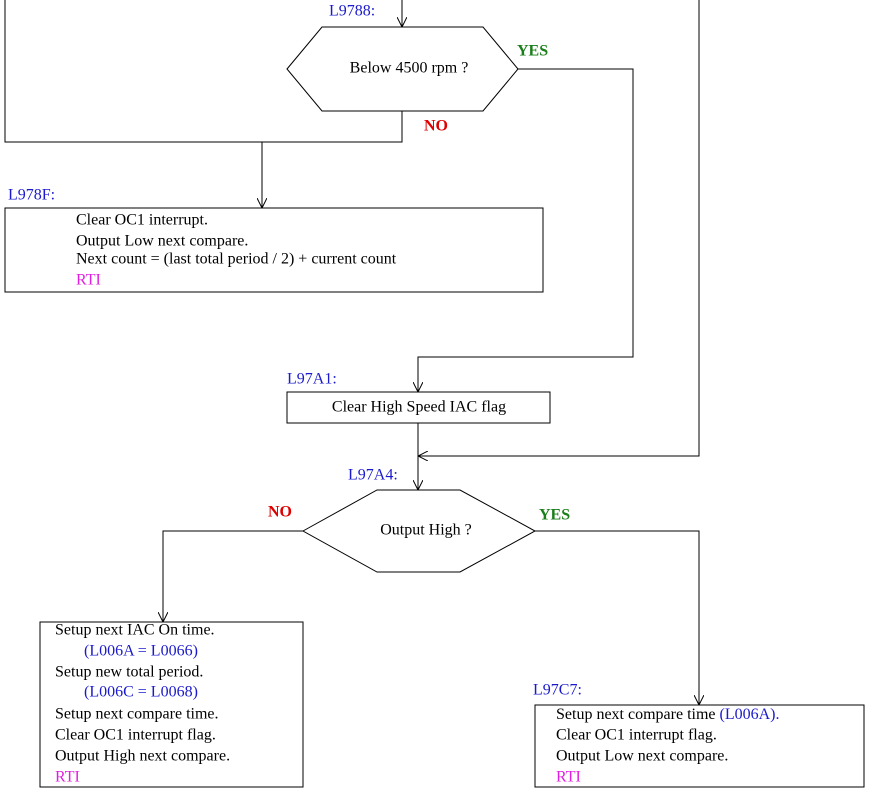  Describe the element at coordinates (135, 630) in the screenshot. I see `box-line: Setup next IAC On time.` at that location.